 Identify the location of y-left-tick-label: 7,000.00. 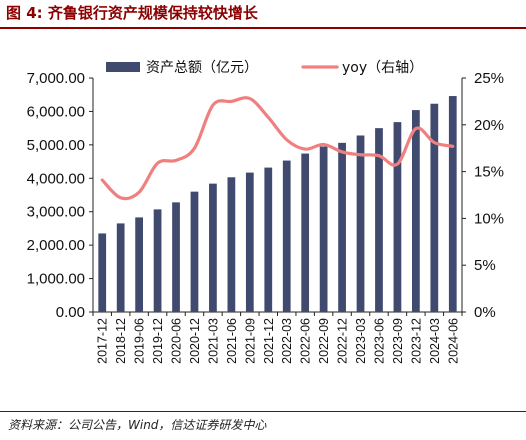
(56, 78).